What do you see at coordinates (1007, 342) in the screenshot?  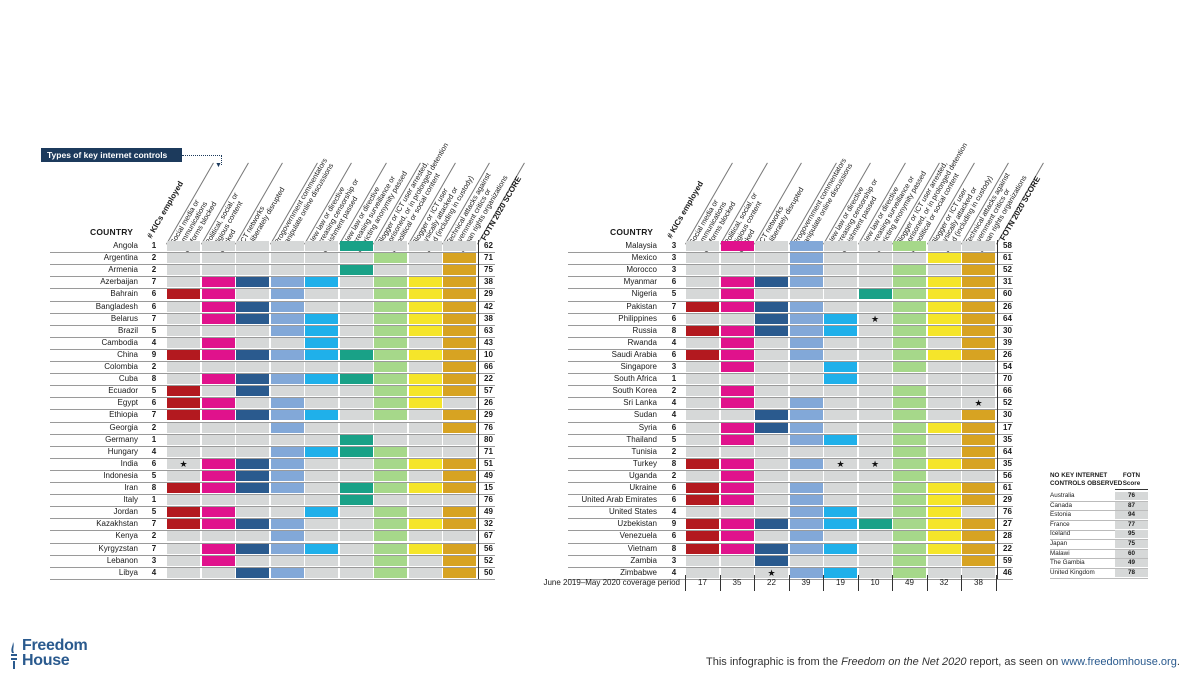 I see `fotn-score: 39` at bounding box center [1007, 342].